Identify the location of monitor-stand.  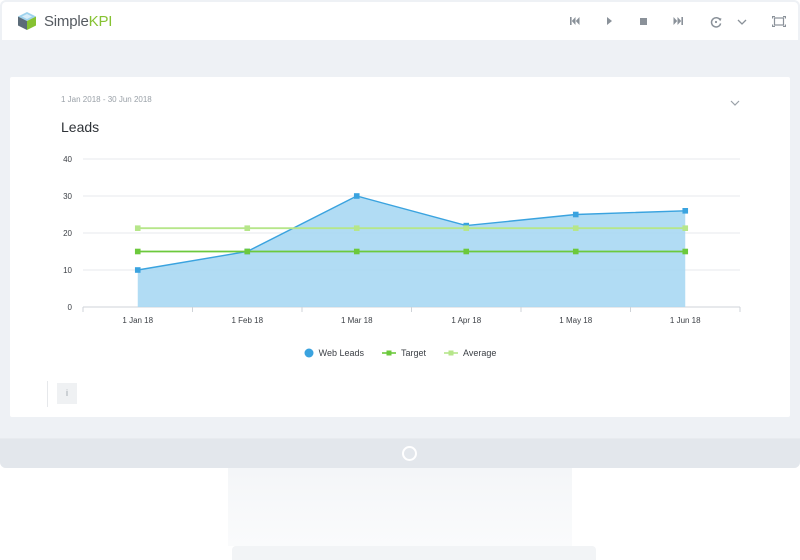
(400, 507).